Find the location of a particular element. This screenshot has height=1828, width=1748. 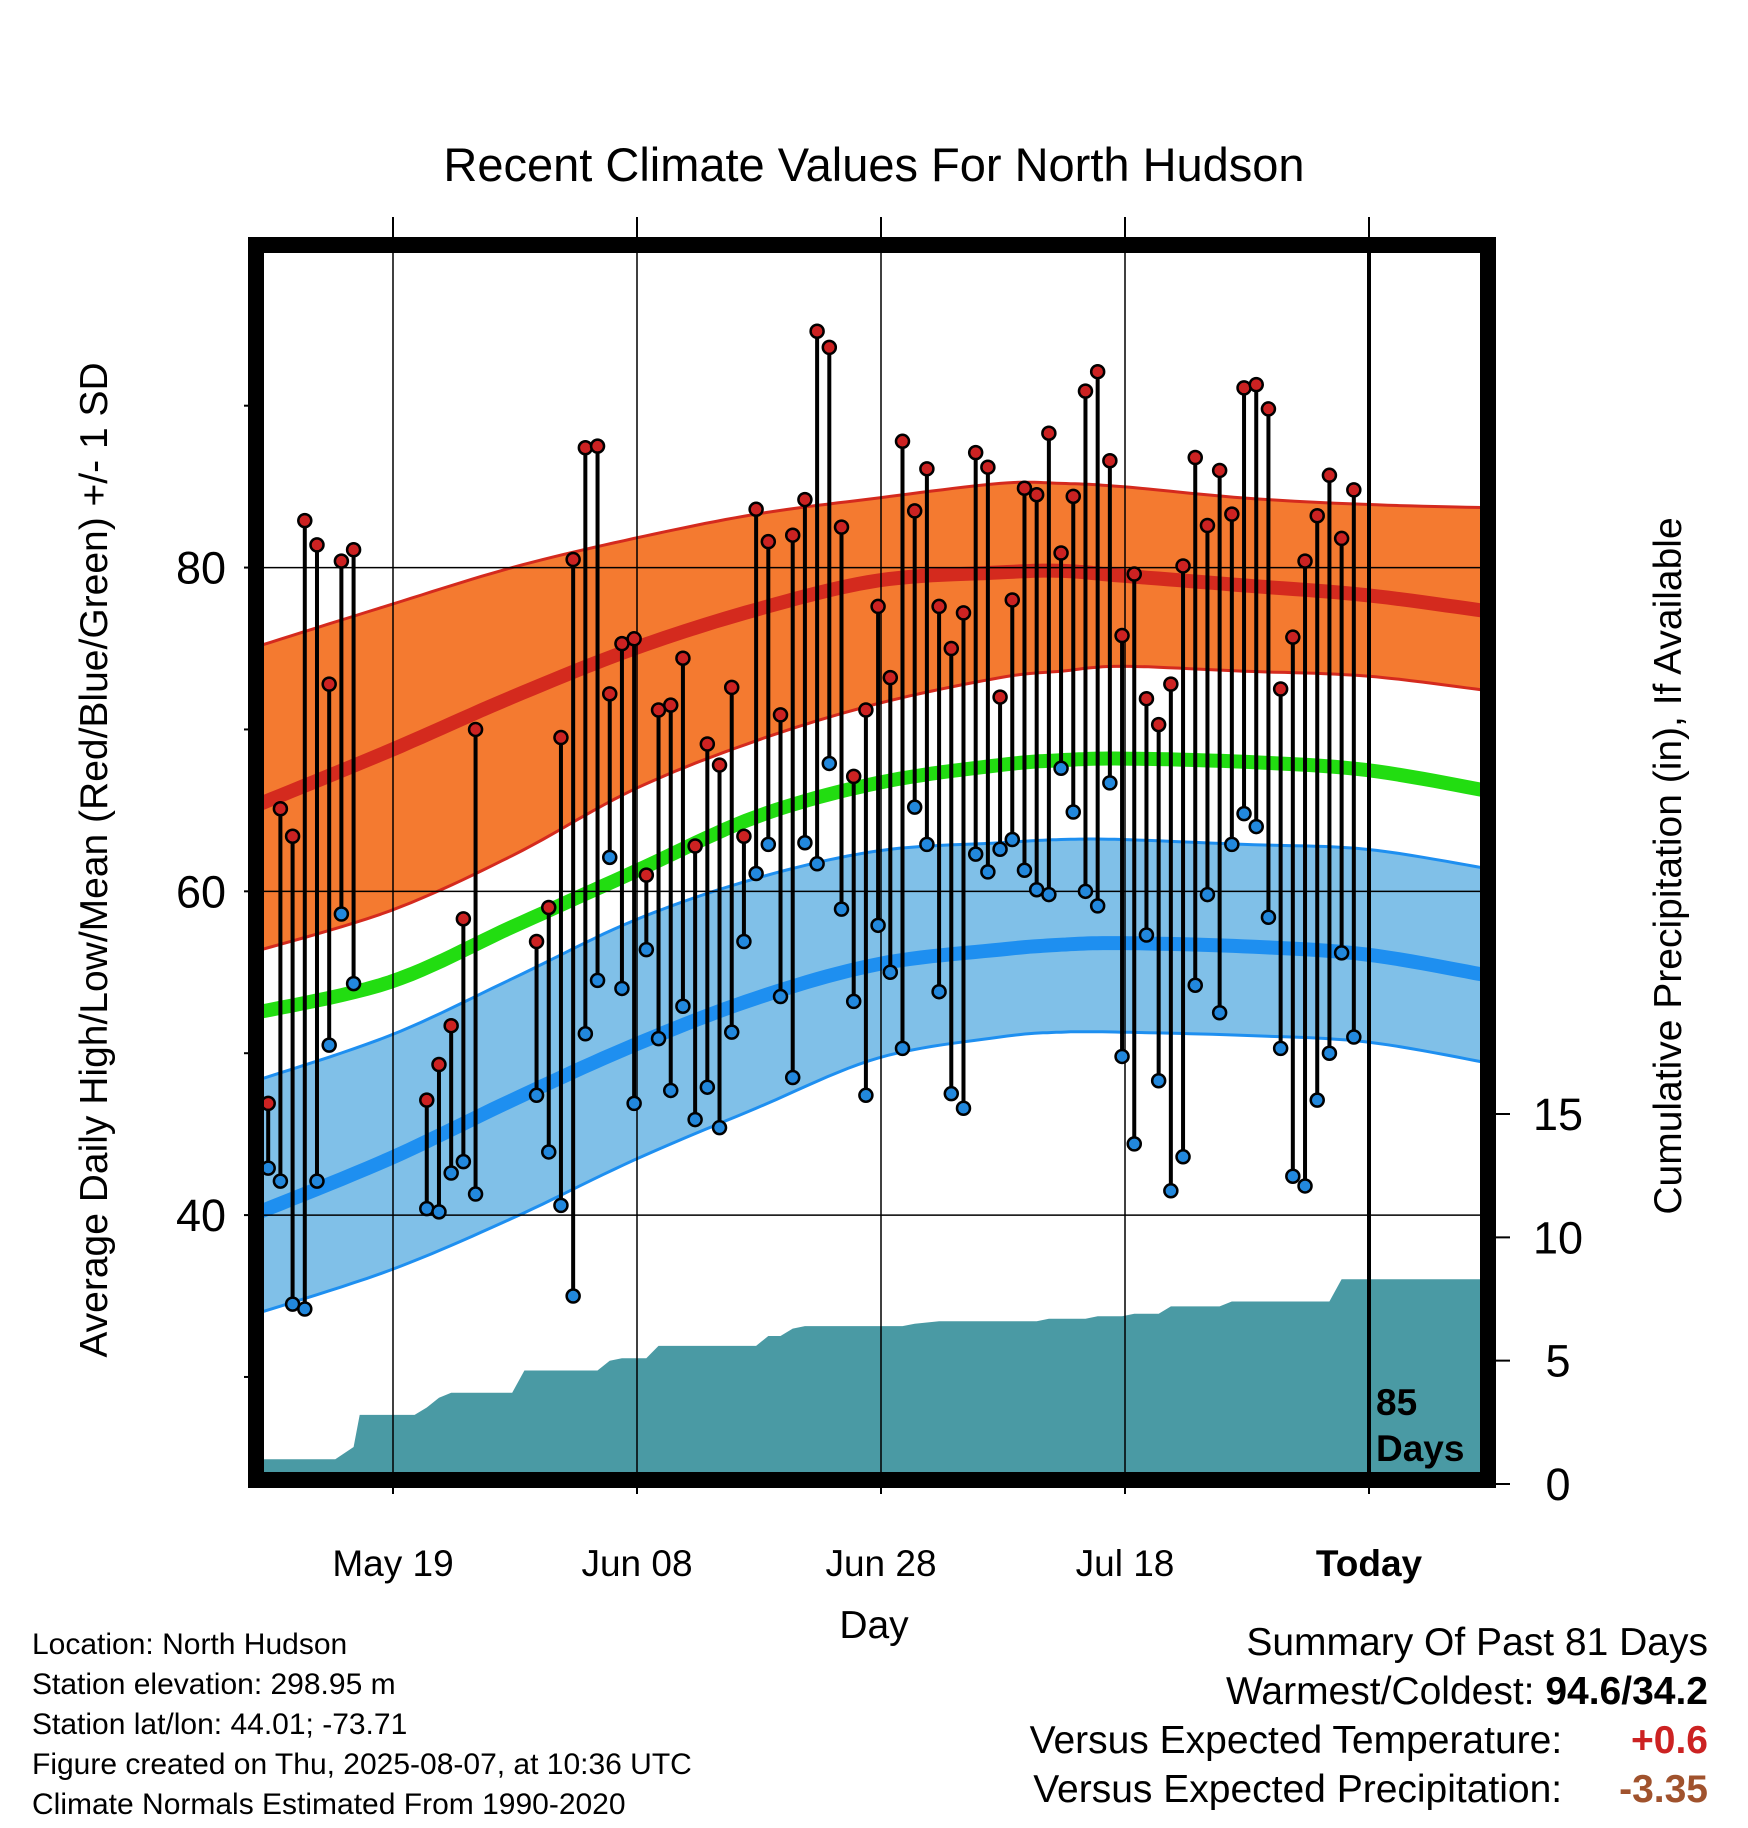

x-tick-label: Jun 08 is located at coordinates (636, 1563).